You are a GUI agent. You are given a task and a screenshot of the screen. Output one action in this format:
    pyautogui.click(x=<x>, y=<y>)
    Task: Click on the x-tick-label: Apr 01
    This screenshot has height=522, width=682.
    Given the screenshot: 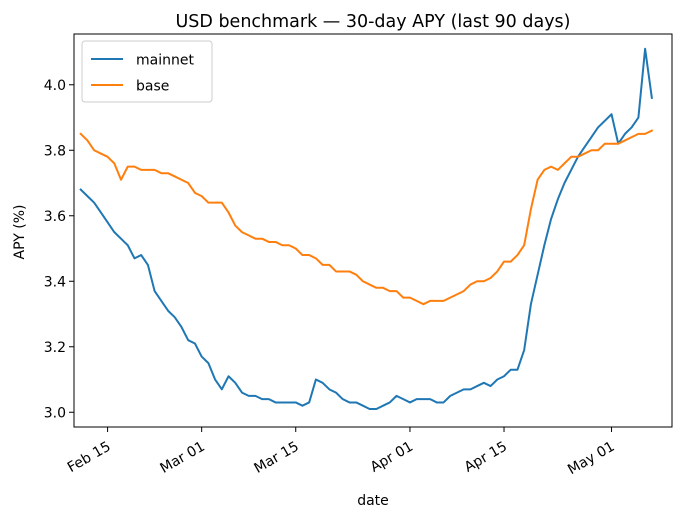 What is the action you would take?
    pyautogui.click(x=392, y=457)
    